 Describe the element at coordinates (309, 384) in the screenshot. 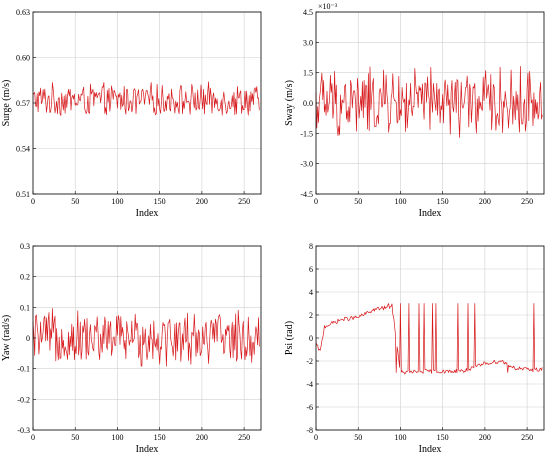

I see `y-tick-label: -4` at that location.